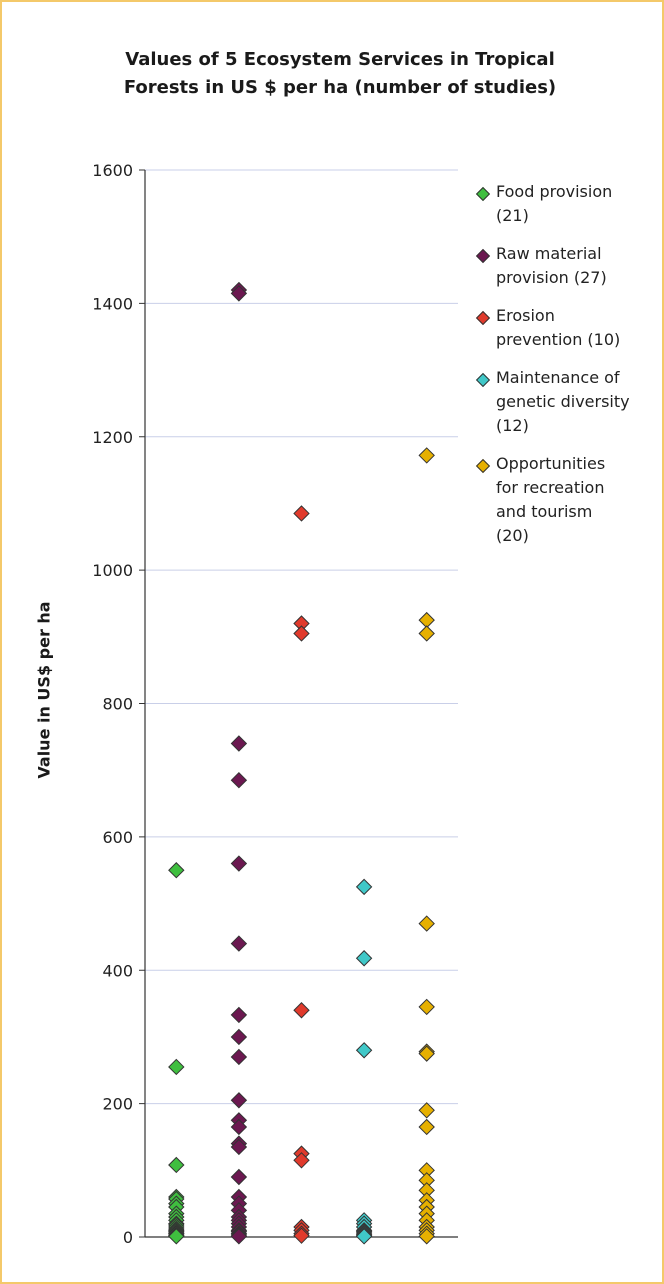  I want to click on y-tick-labels: 0 200 400 600 800 1000 1200 1400 1600, so click(112, 704).